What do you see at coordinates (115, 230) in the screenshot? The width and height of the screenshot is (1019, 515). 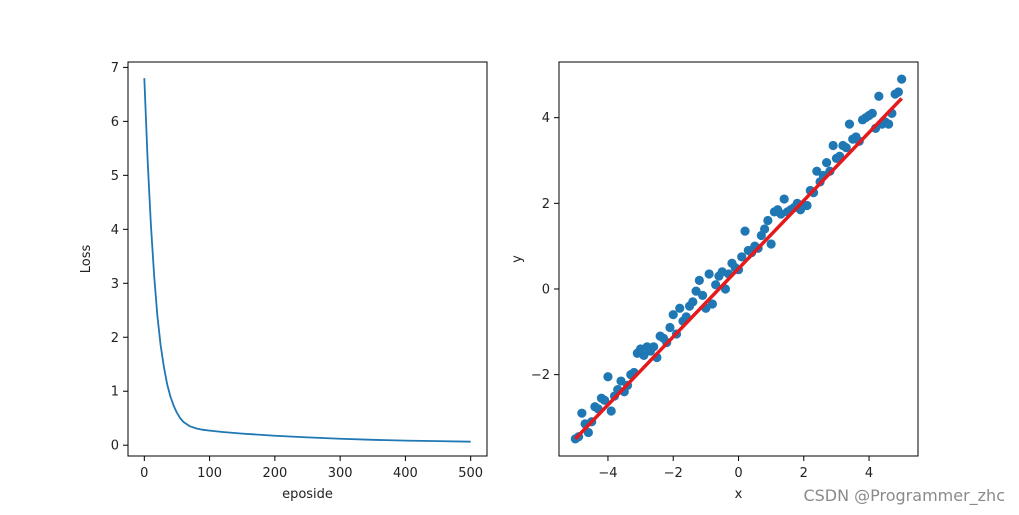 I see `loss-y-tick-label: 4` at bounding box center [115, 230].